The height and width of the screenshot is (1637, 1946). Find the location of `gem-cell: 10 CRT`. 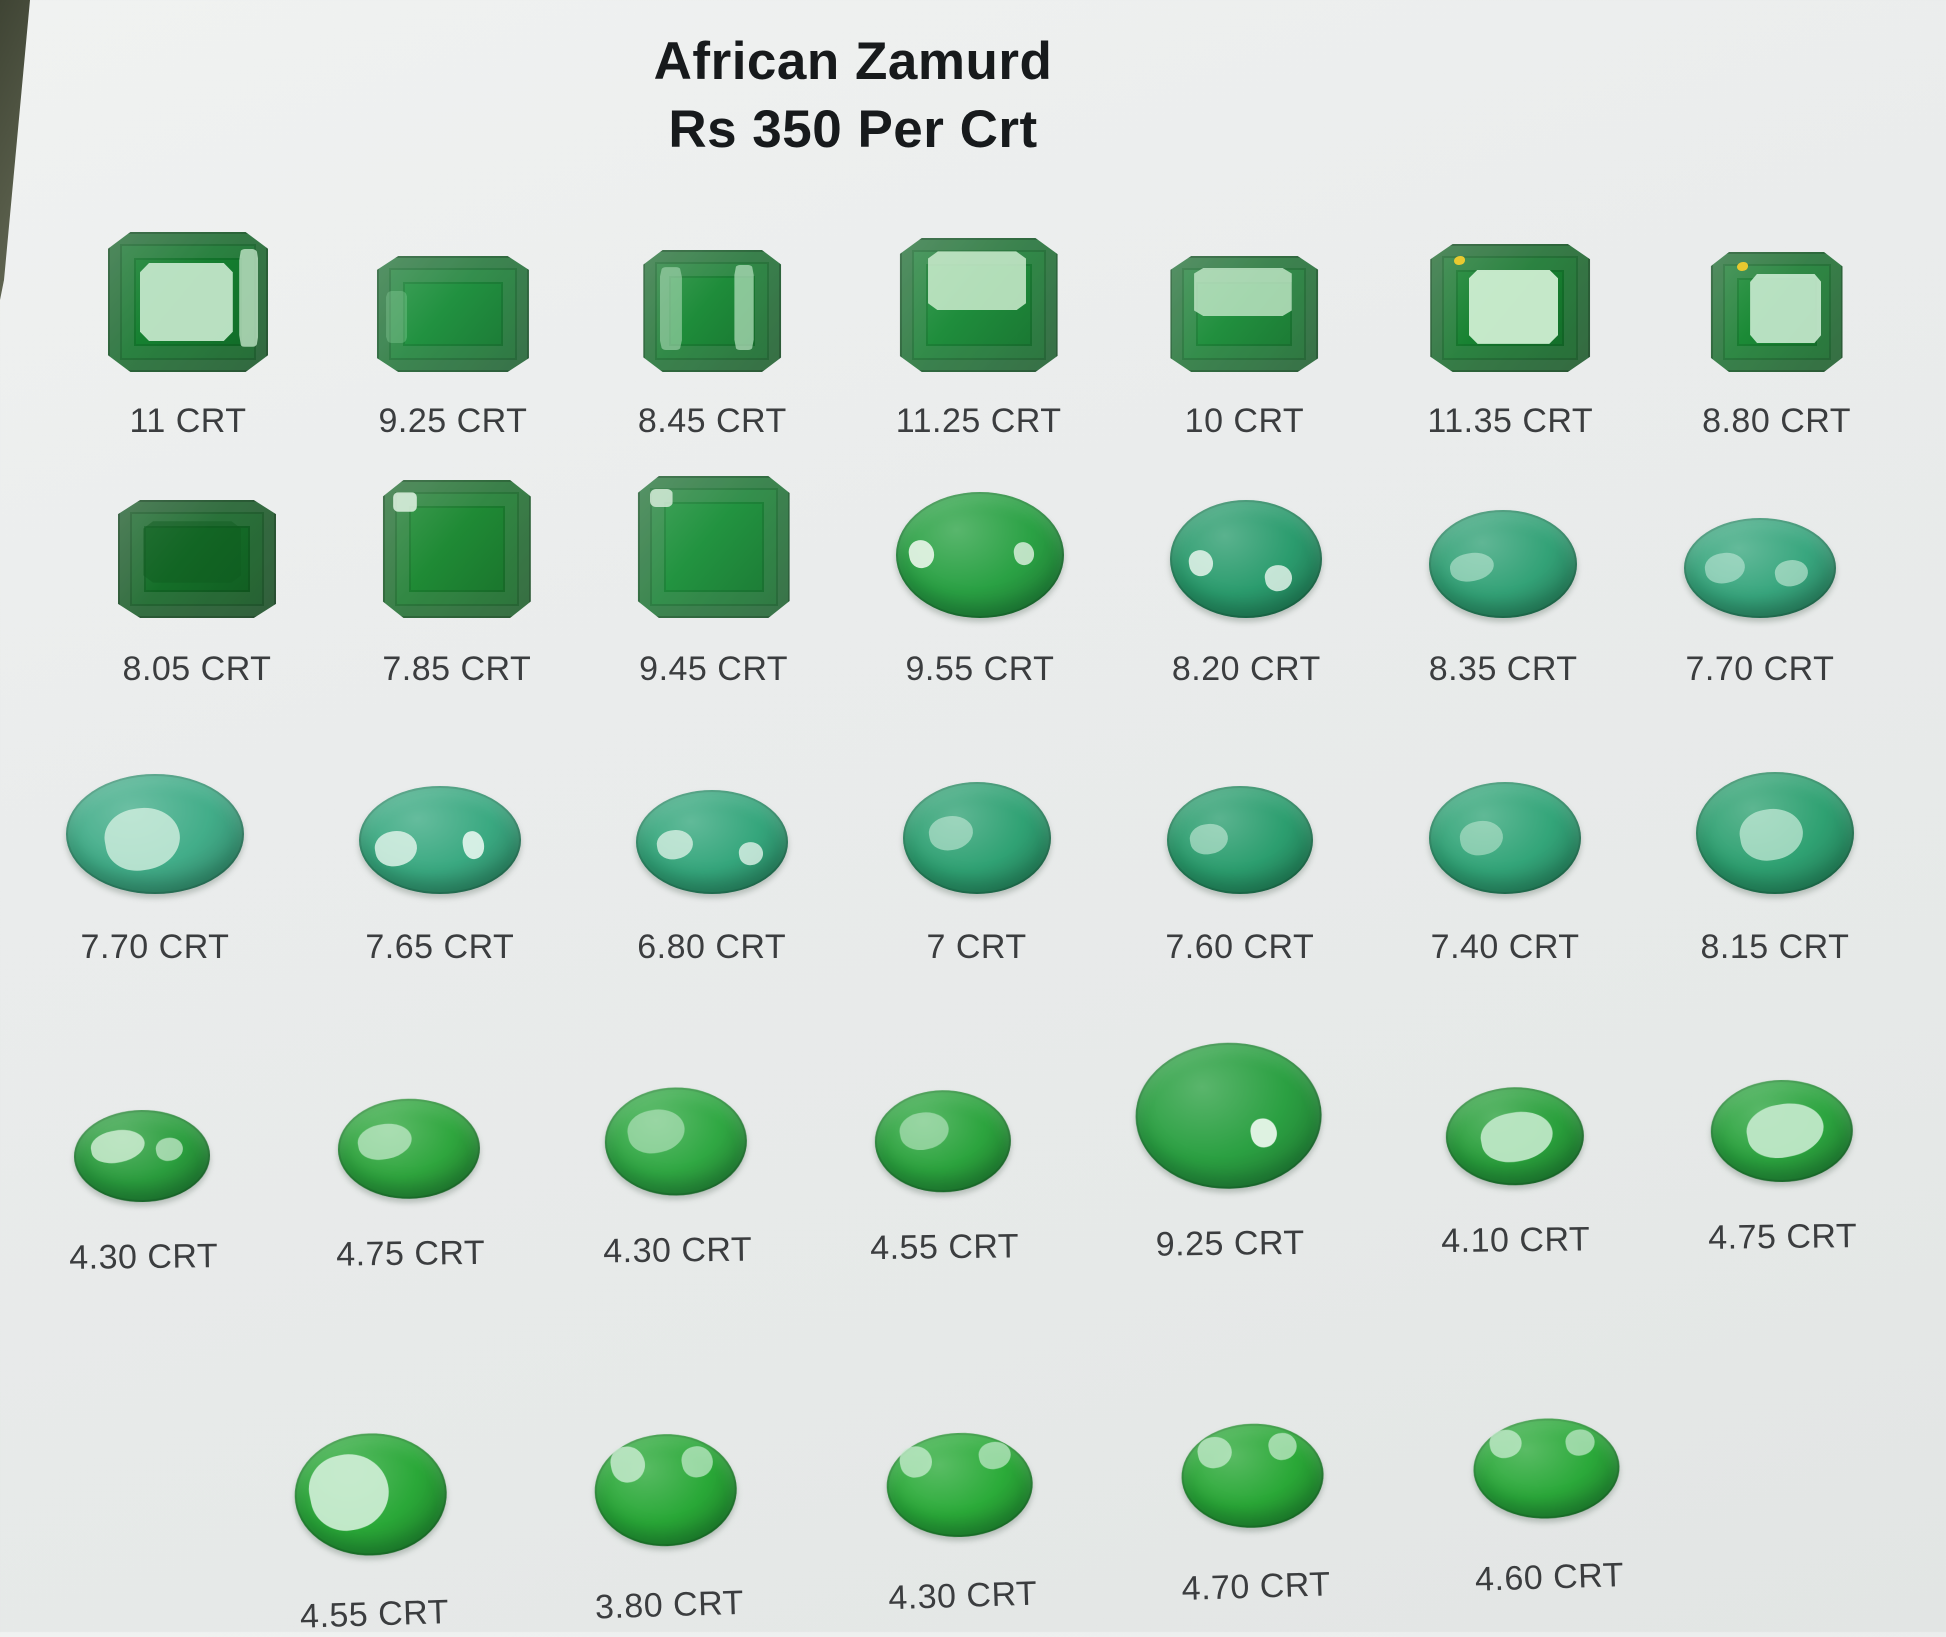

gem-cell: 10 CRT is located at coordinates (1244, 326).